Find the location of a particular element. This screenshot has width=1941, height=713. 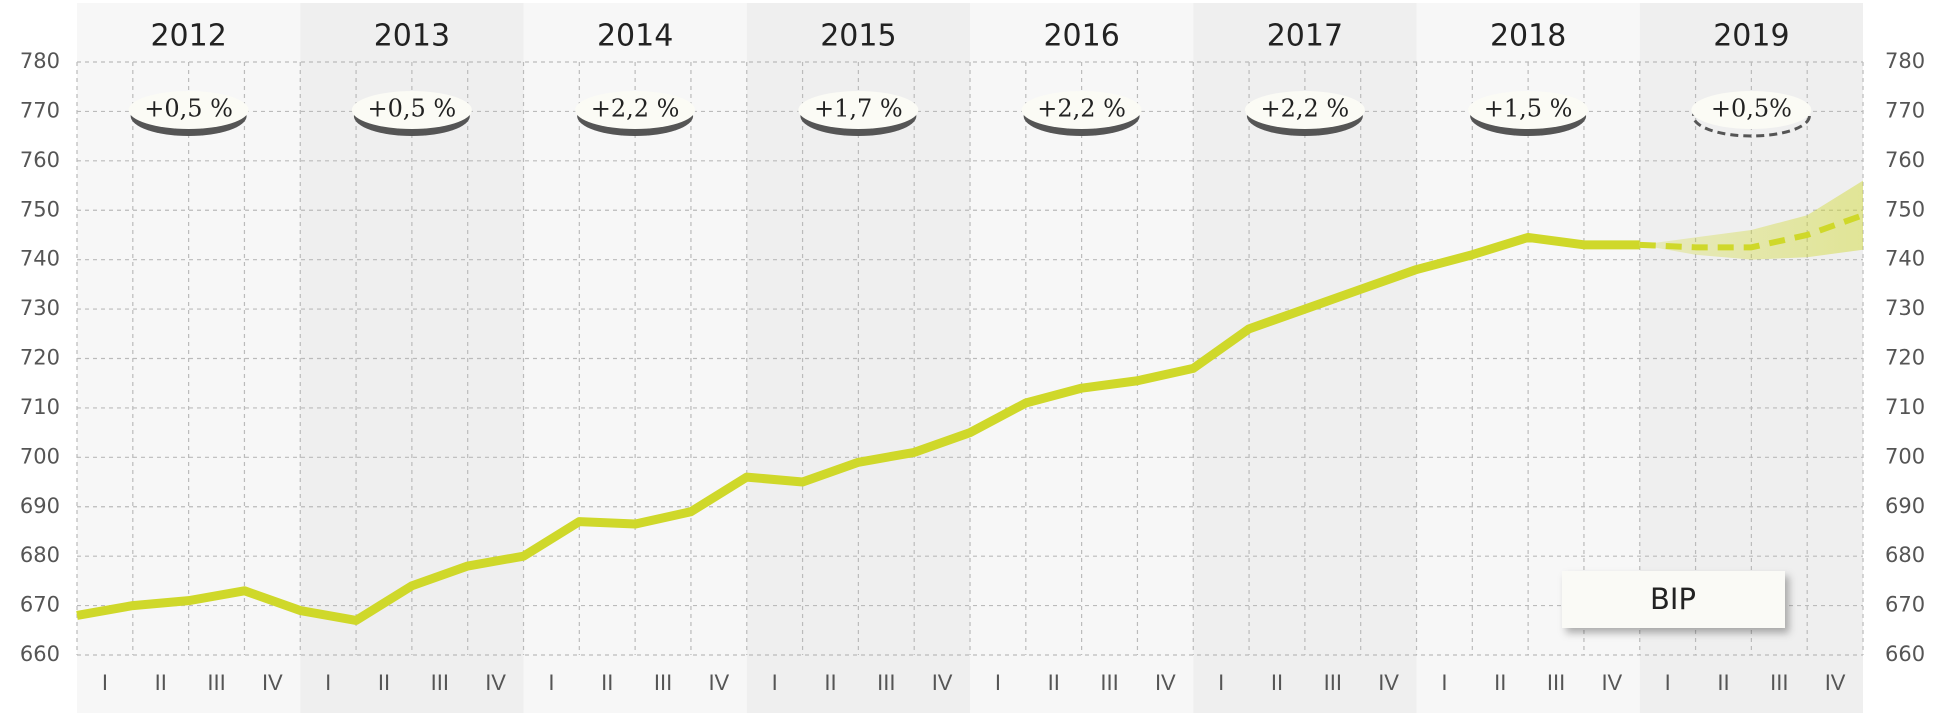

year-label: 2017 is located at coordinates (1305, 36).